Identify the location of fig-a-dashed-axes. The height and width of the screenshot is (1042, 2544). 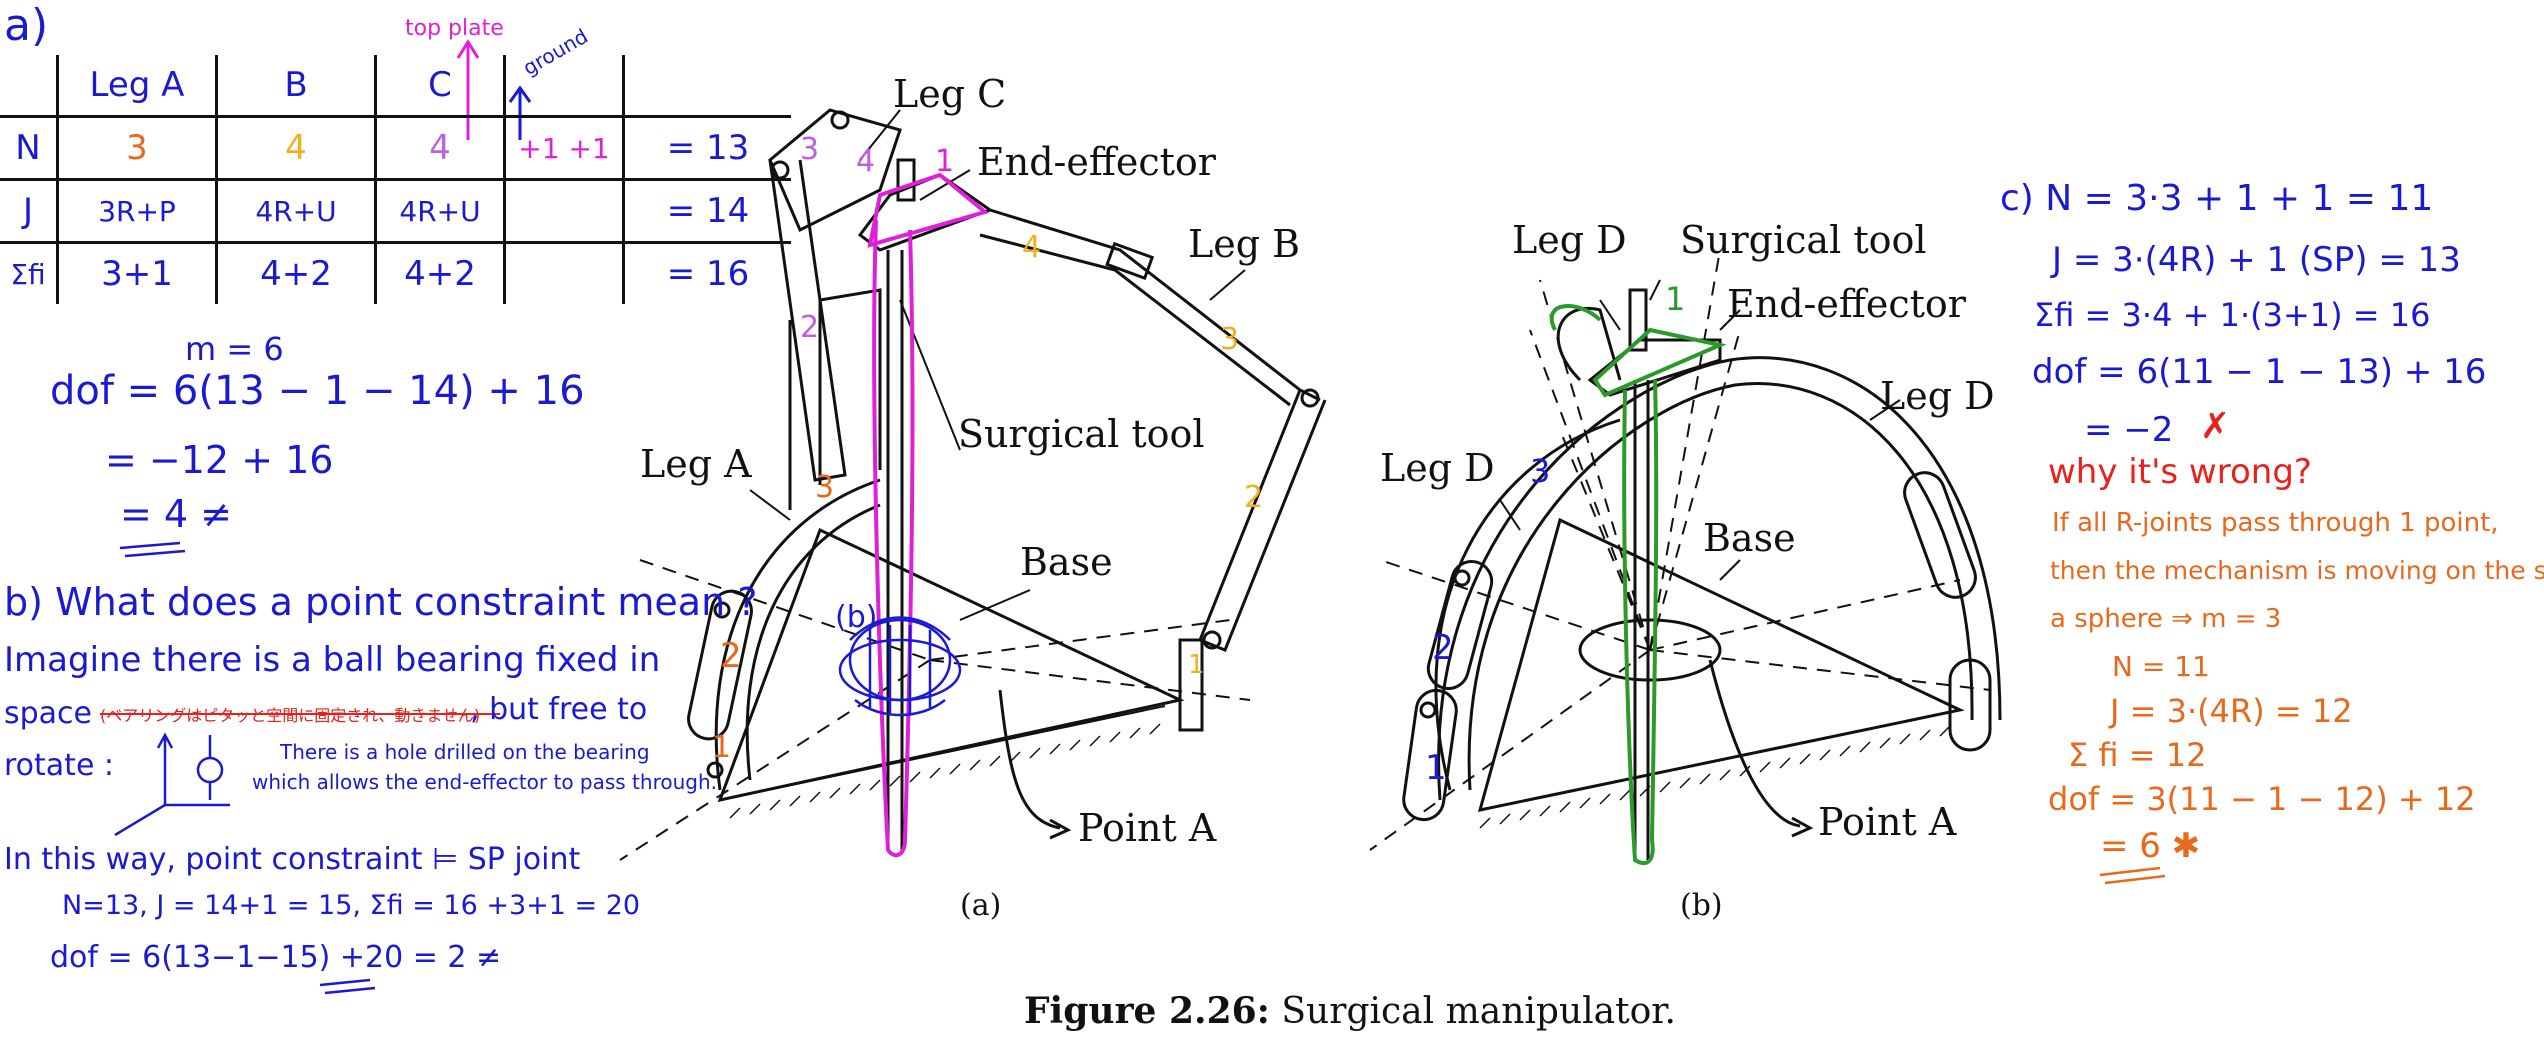
(935, 710).